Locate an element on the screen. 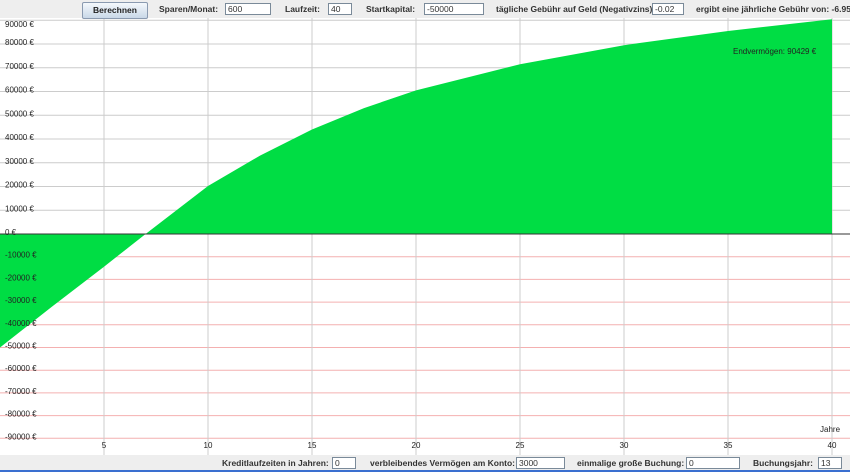 This screenshot has width=850, height=472. y-tick-label: -30000 € is located at coordinates (21, 300).